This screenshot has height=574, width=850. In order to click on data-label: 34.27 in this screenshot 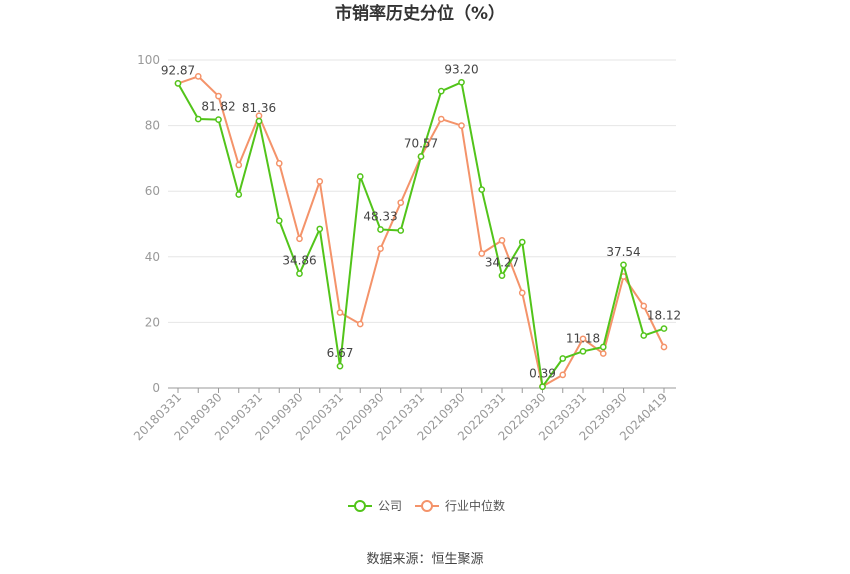, I will do `click(502, 263)`.